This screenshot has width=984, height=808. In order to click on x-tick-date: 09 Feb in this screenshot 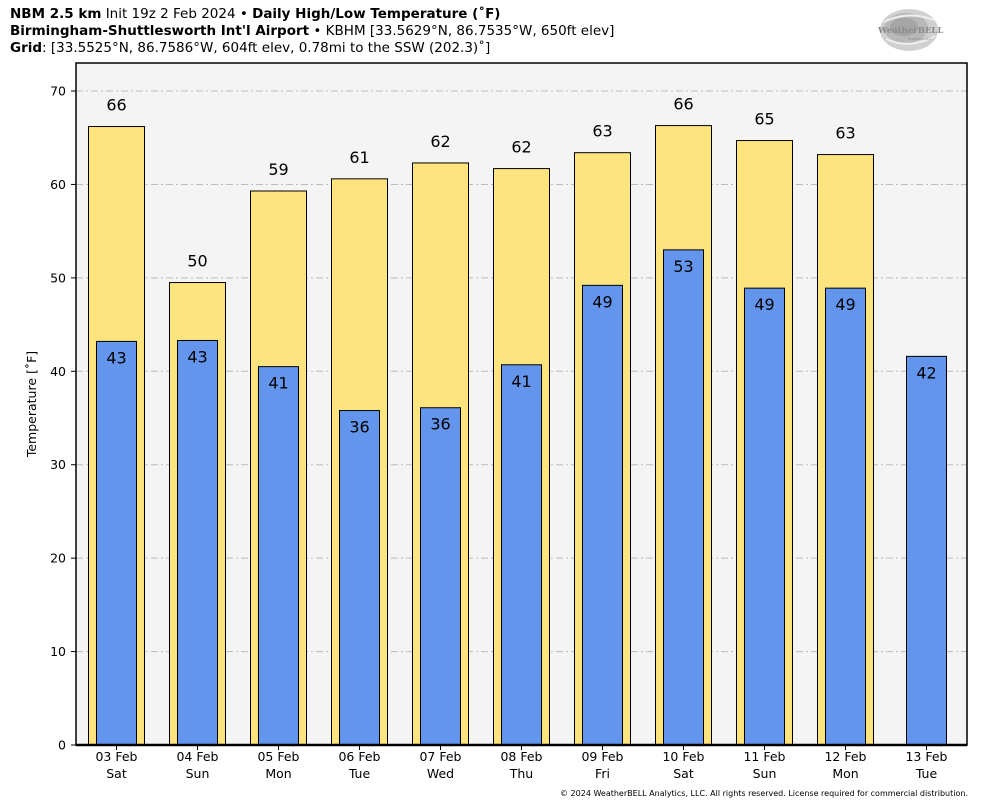, I will do `click(602, 756)`.